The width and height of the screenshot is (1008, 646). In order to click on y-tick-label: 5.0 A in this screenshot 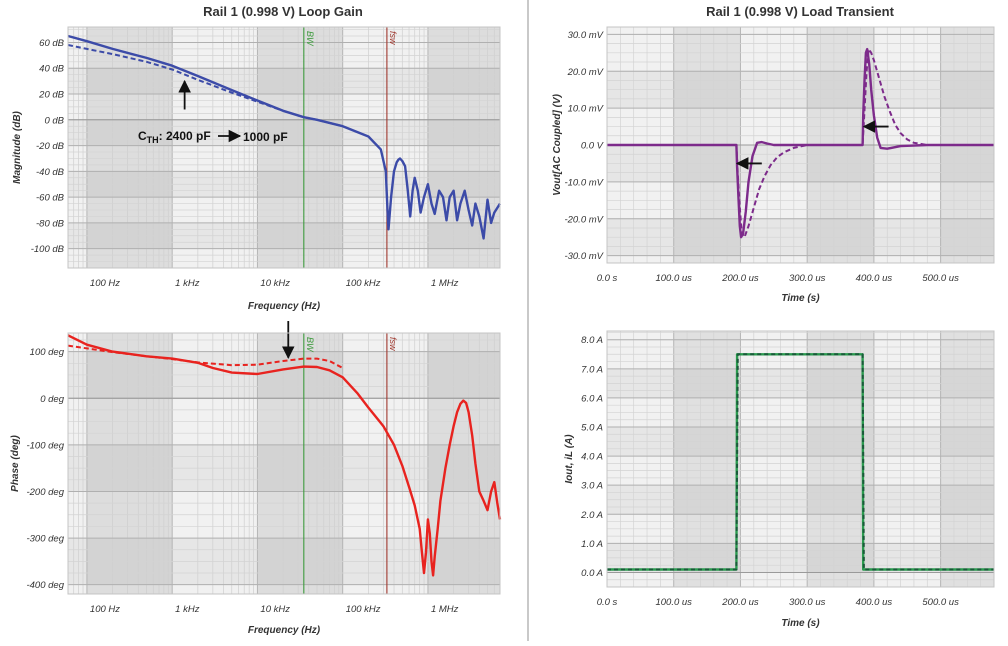, I will do `click(592, 428)`.